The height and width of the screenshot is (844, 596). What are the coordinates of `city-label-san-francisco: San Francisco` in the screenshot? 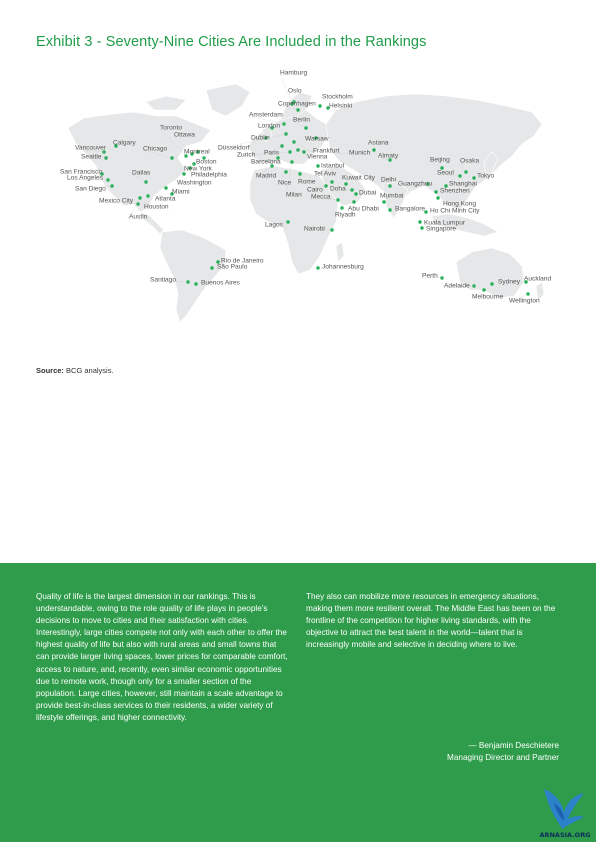 It's located at (81, 172).